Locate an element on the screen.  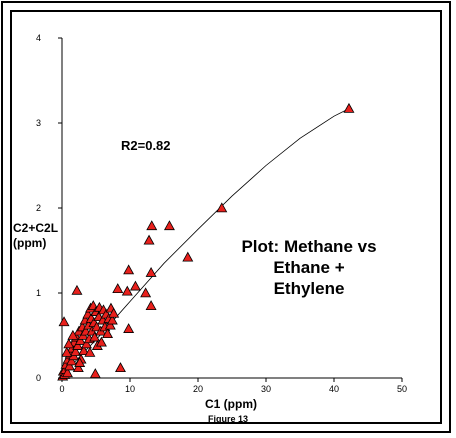
y-tick-label: 4 is located at coordinates (38, 38).